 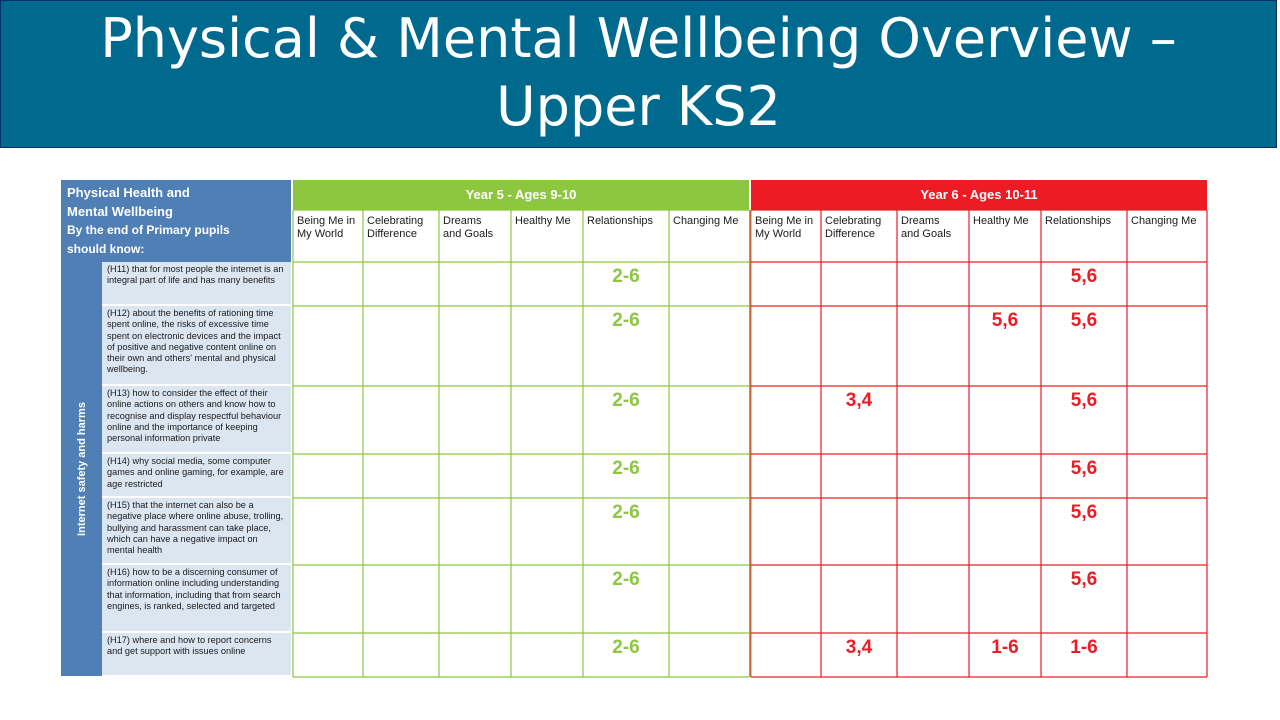 What do you see at coordinates (128, 192) in the screenshot?
I see `header-line-1: Physical Health and` at bounding box center [128, 192].